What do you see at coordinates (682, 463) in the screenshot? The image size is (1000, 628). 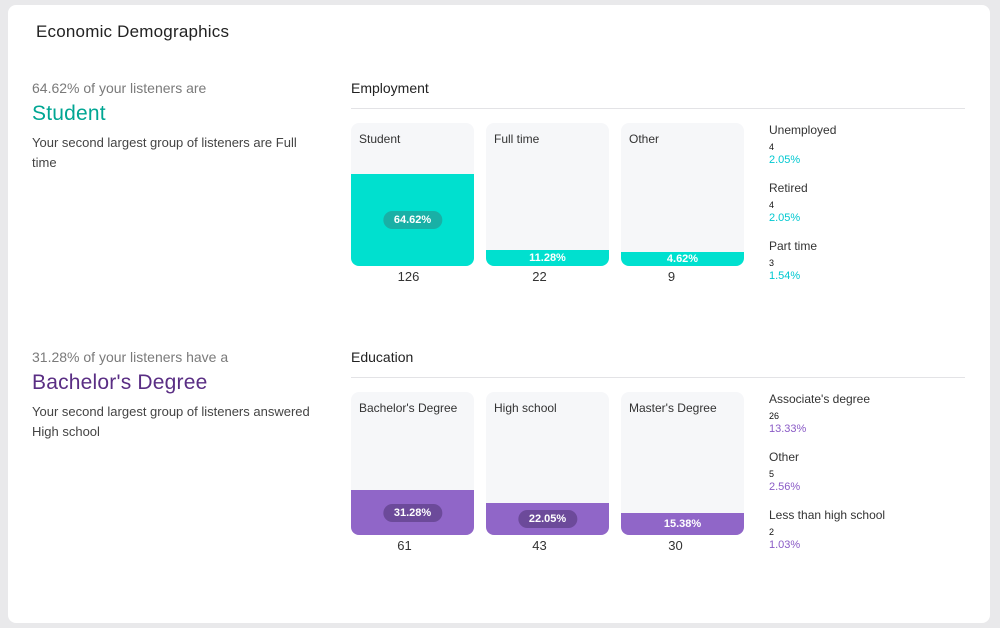 I see `education-bar-card: Master's Degree 15.38%` at bounding box center [682, 463].